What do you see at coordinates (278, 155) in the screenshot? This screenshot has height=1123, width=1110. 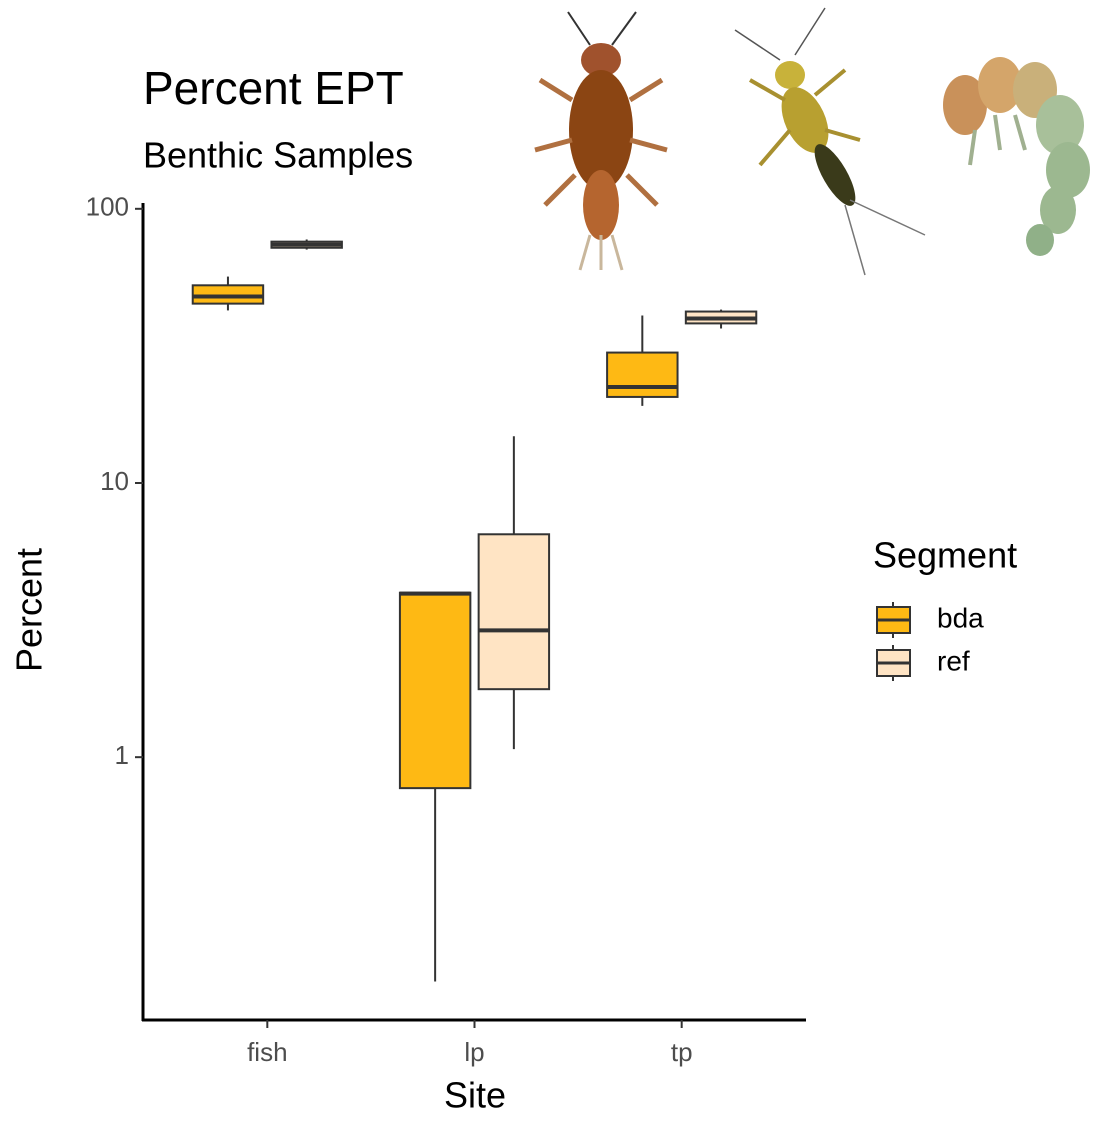 I see `chart-subtitle: Benthic Samples` at bounding box center [278, 155].